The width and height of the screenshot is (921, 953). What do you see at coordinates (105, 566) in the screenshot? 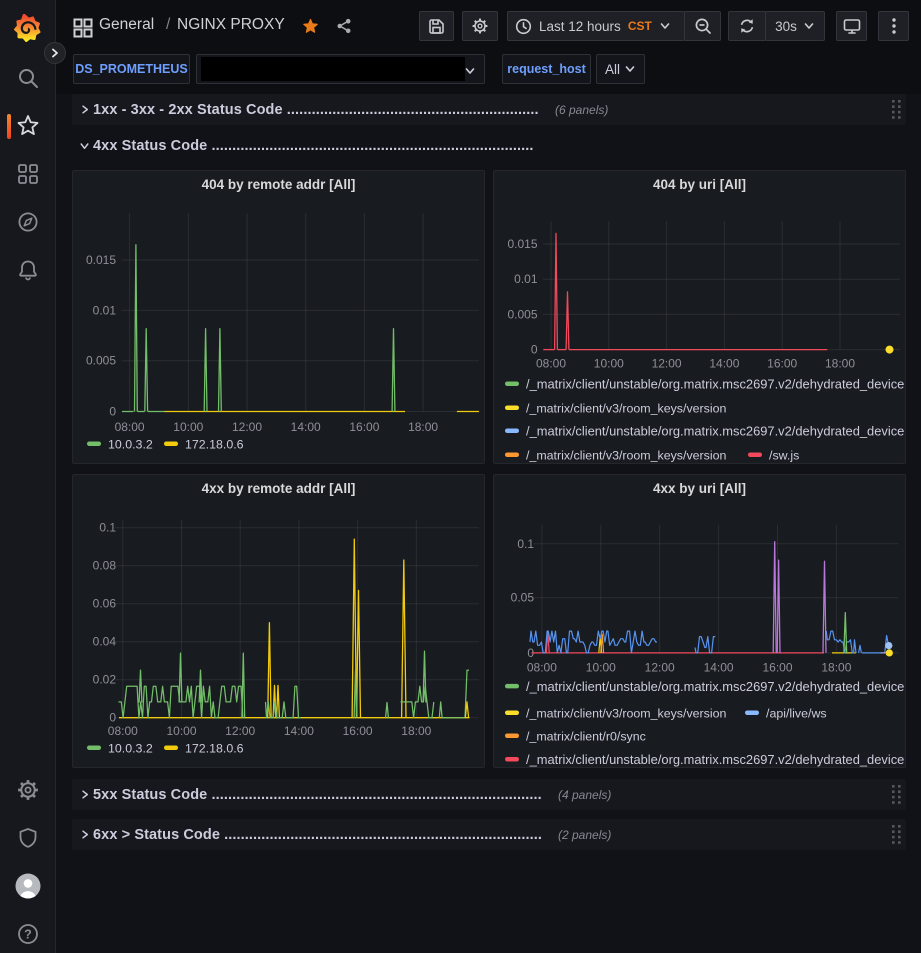
I see `svg-text: 0.08` at bounding box center [105, 566].